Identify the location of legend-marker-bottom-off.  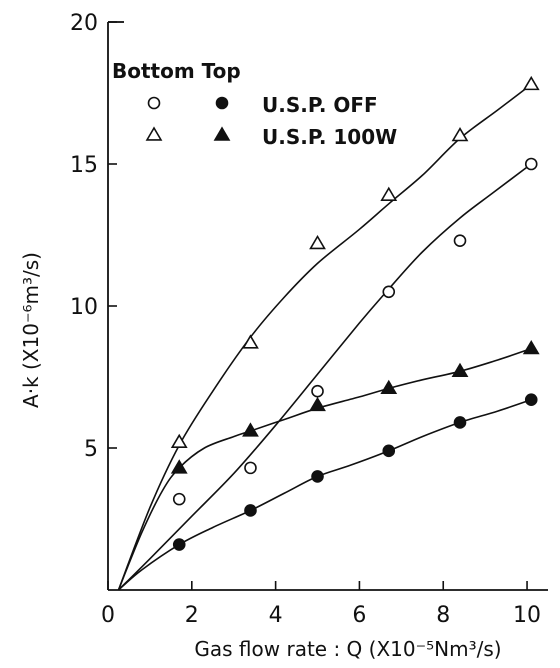
(154, 103).